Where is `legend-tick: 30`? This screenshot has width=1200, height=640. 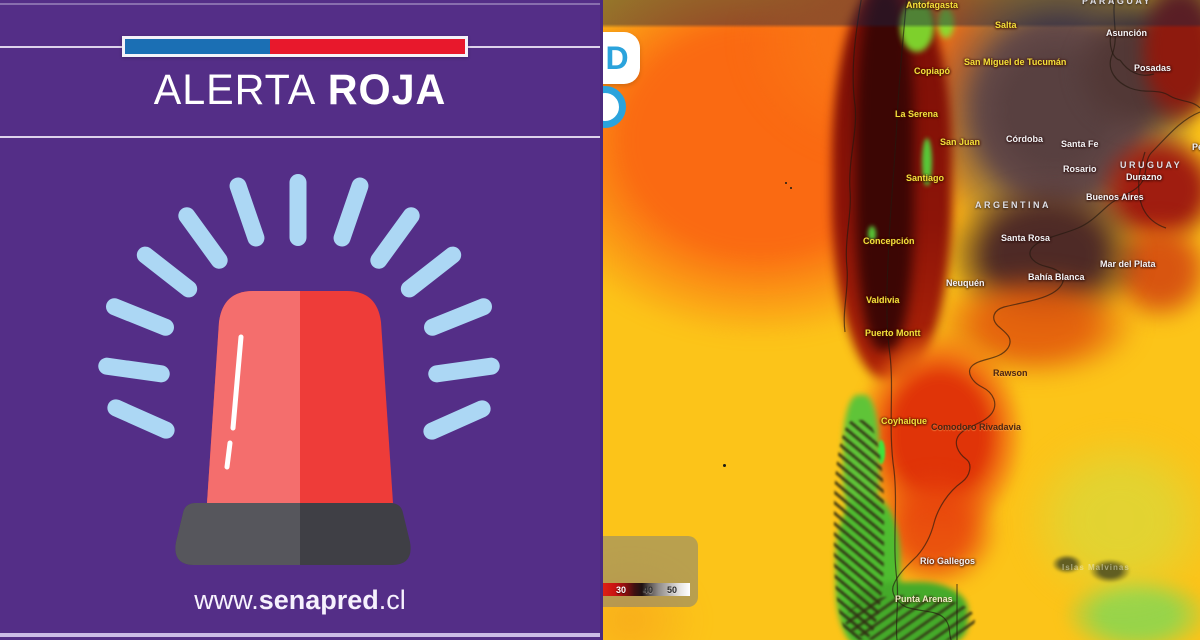 legend-tick: 30 is located at coordinates (621, 590).